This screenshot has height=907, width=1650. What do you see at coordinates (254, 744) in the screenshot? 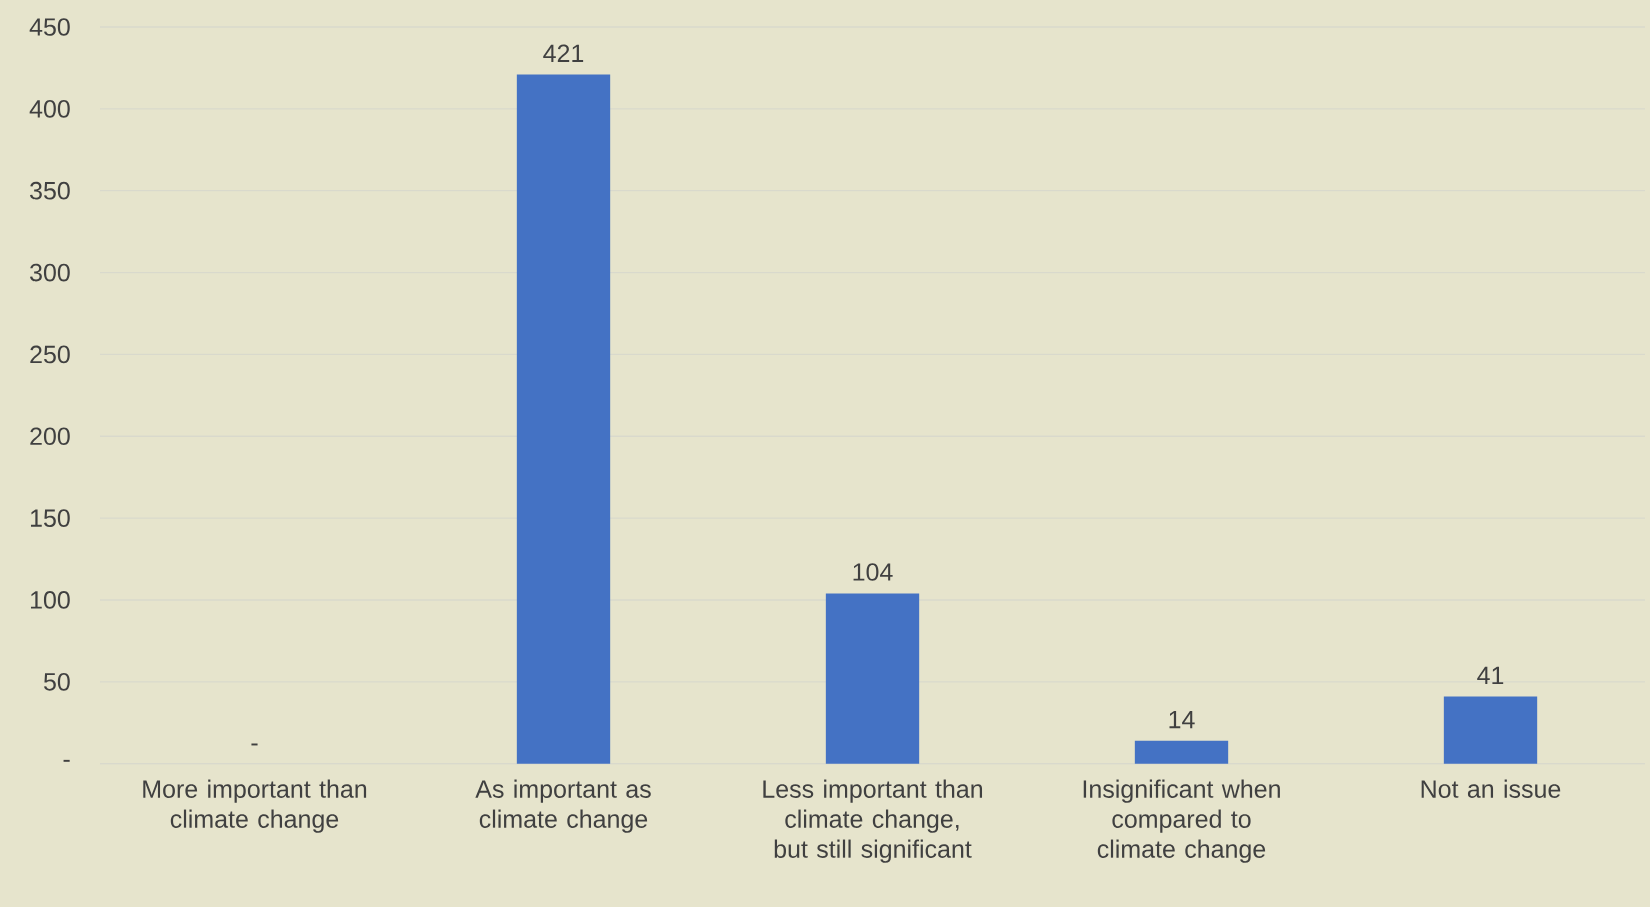
I see `data-label: -` at bounding box center [254, 744].